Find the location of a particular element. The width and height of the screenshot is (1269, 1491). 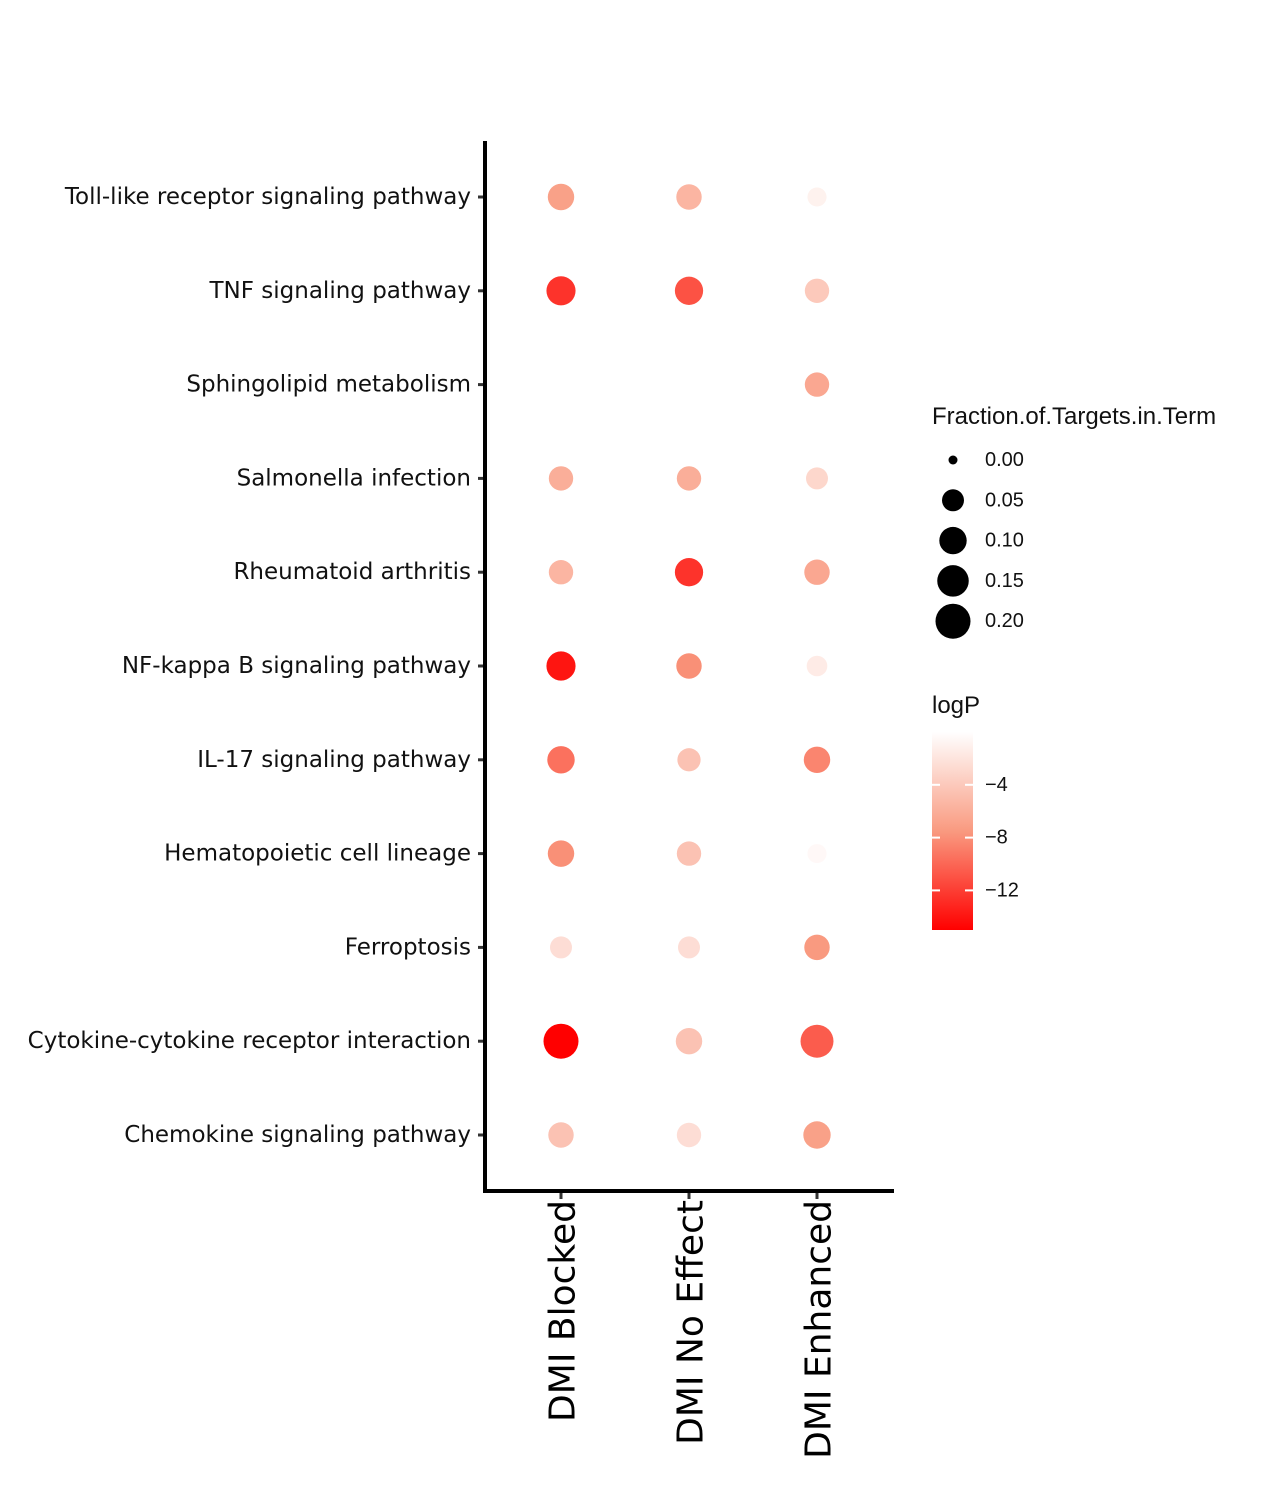

color-legend-label-2: −12 is located at coordinates (1002, 890).